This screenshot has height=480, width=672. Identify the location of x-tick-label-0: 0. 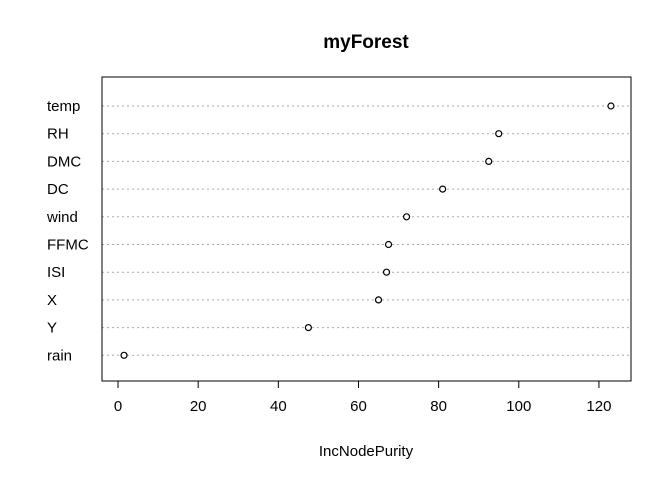
(118, 406).